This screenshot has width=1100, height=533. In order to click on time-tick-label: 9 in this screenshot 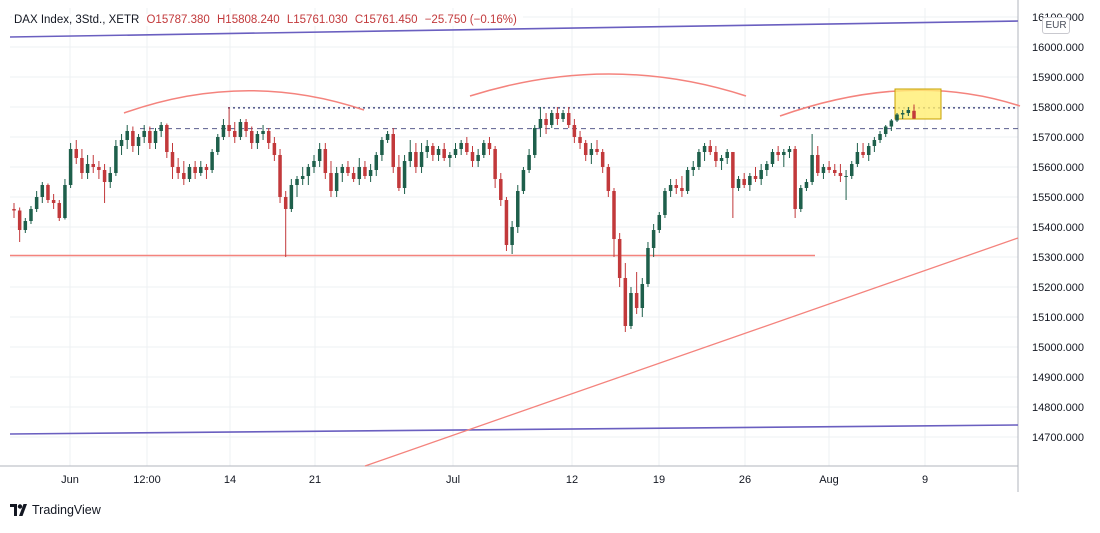, I will do `click(925, 480)`.